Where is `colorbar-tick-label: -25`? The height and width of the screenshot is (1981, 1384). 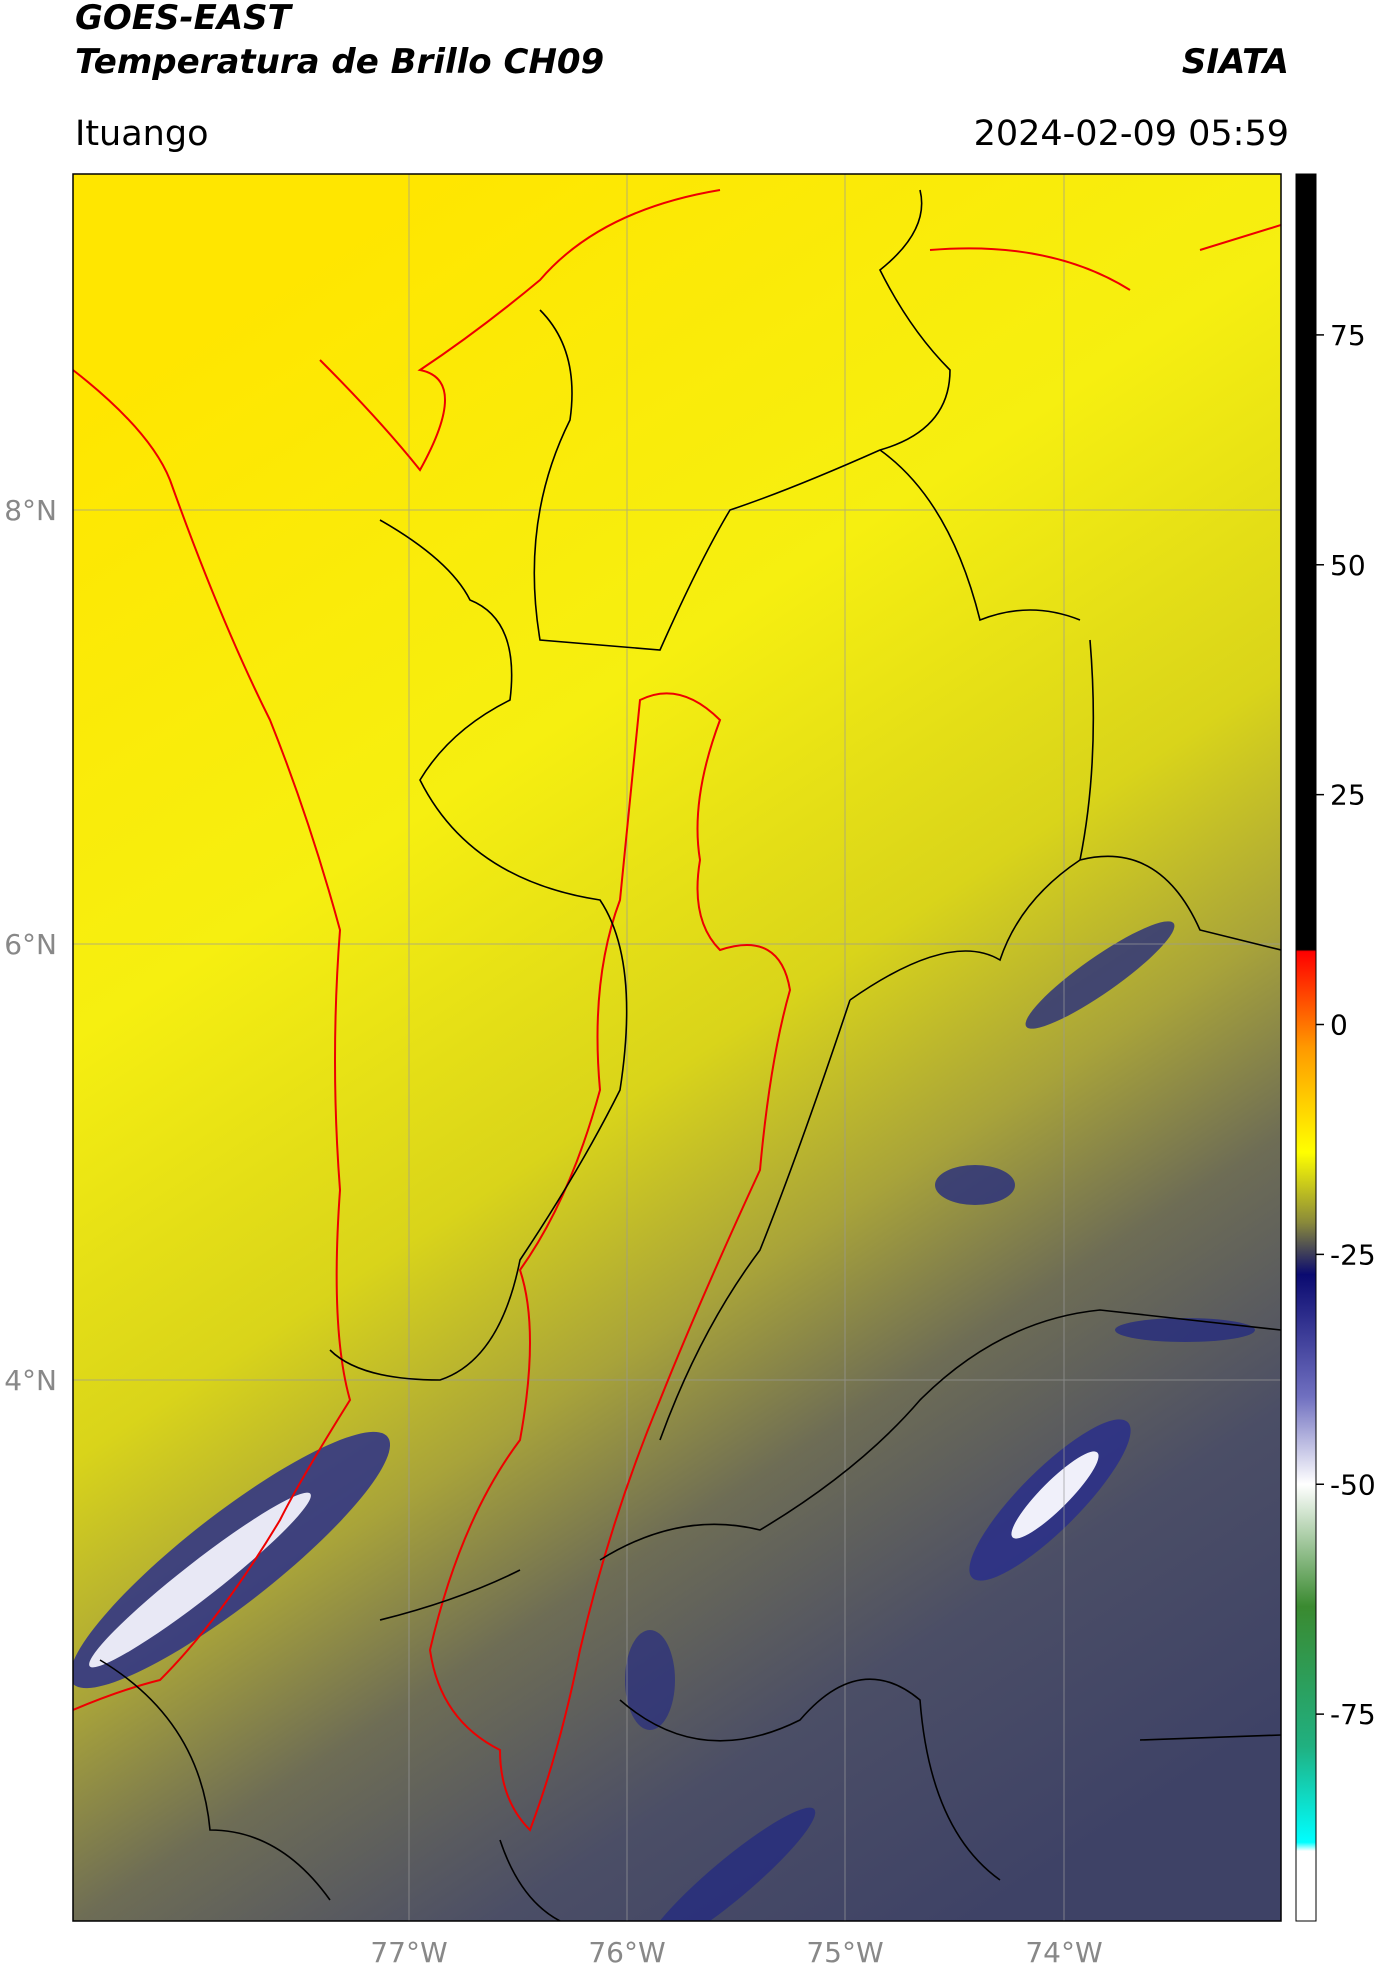
colorbar-tick-label: -25 is located at coordinates (1353, 1254).